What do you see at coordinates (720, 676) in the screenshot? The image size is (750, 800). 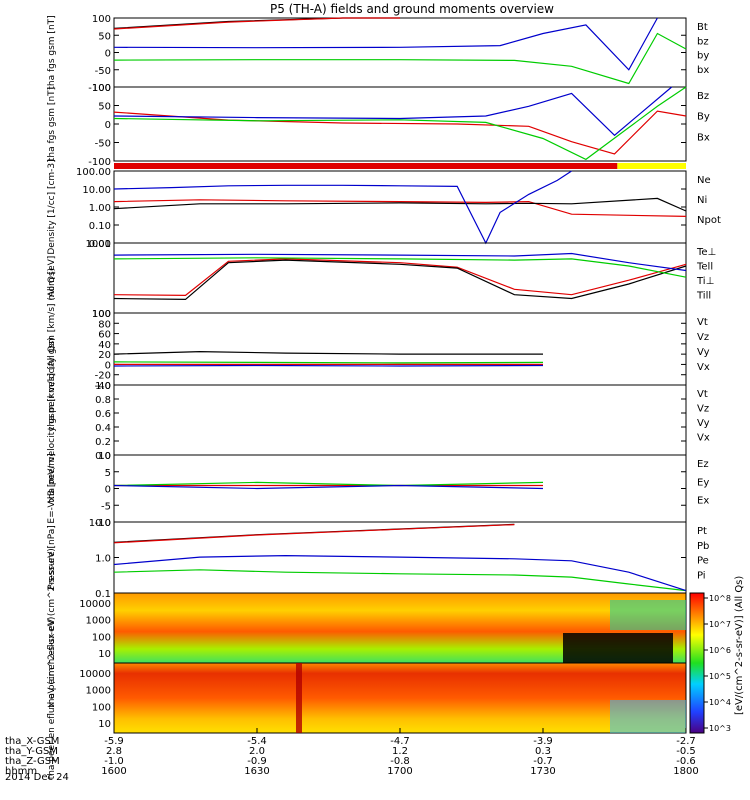 I see `colorbar-tick-label: 10^5` at bounding box center [720, 676].